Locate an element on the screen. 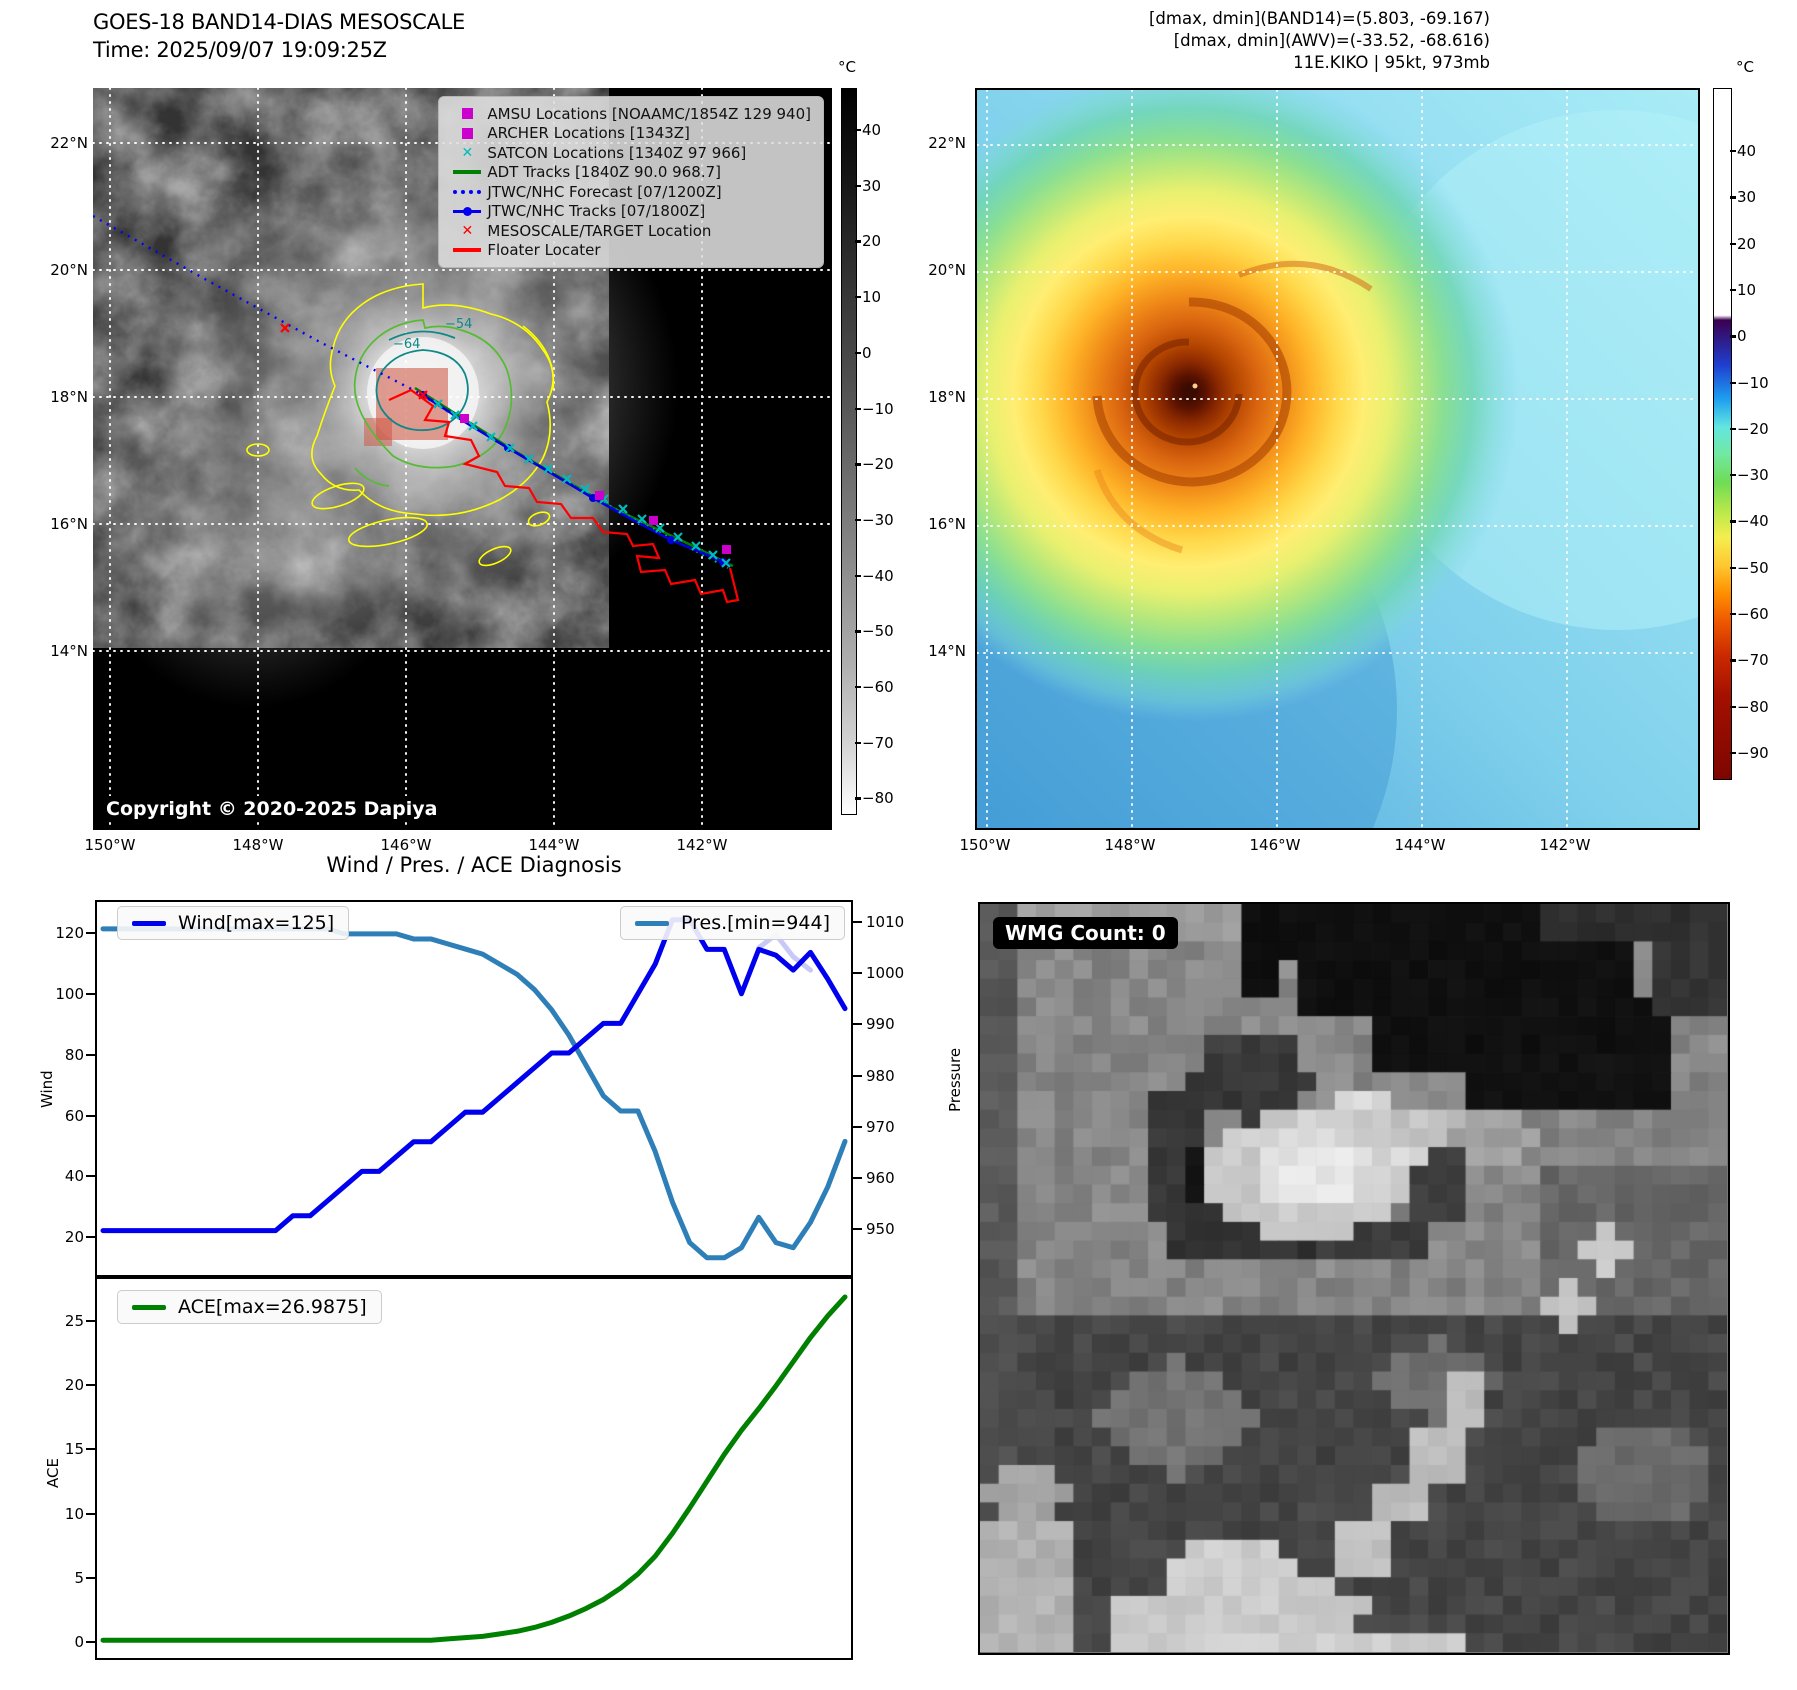  goes-colorbar-tick: −30 is located at coordinates (878, 519).